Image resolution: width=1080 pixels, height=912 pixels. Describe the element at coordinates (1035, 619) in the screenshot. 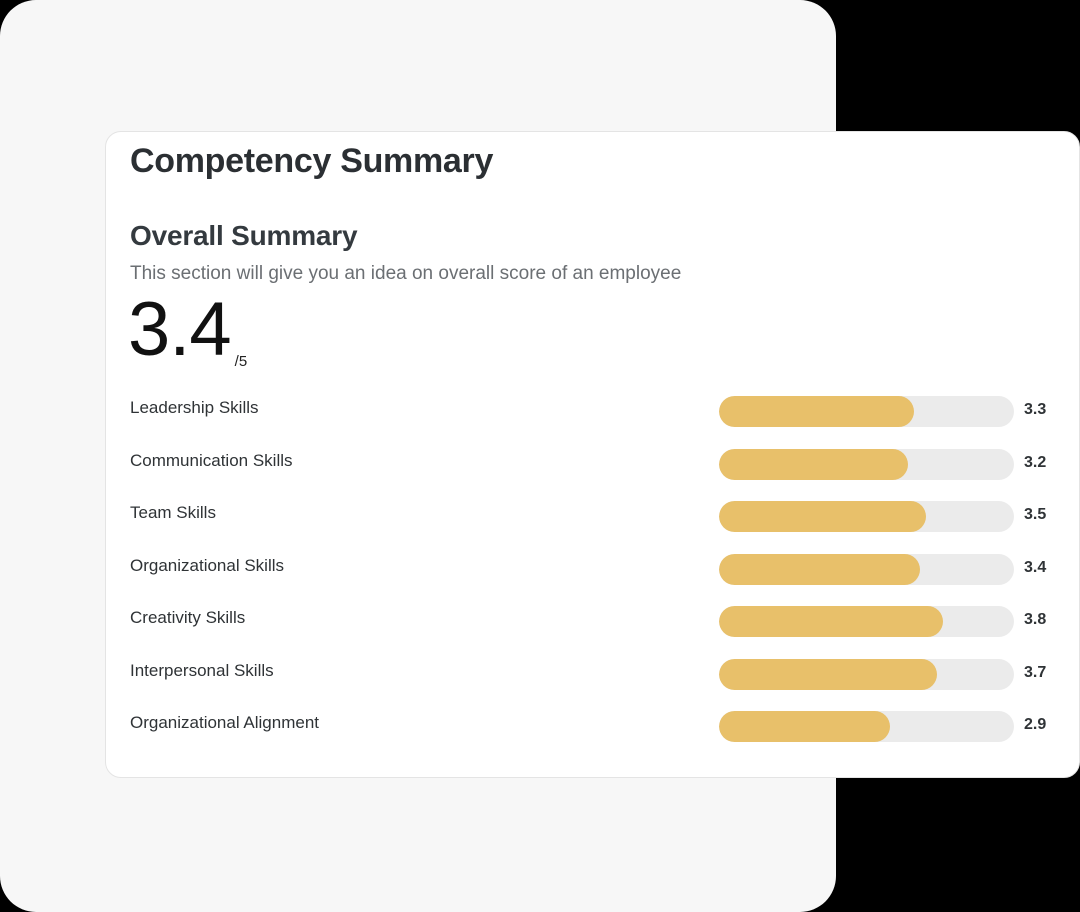

I see `skill-value: 3.8` at that location.